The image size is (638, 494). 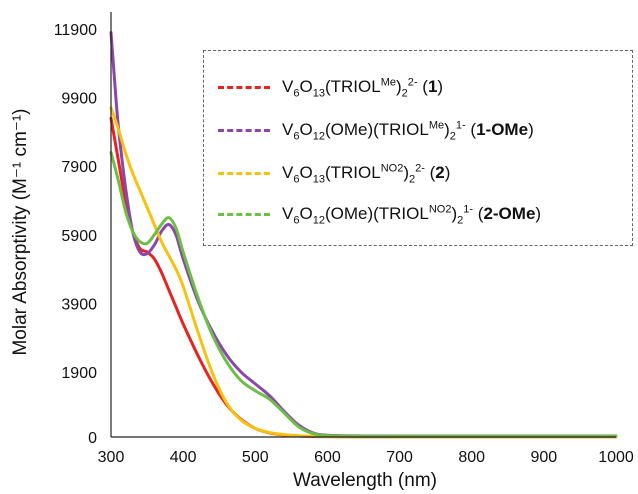 I want to click on legend-item-4: V6O12(OMe)(TRIOLNO2)21- (2-OMe), so click(x=379, y=214).